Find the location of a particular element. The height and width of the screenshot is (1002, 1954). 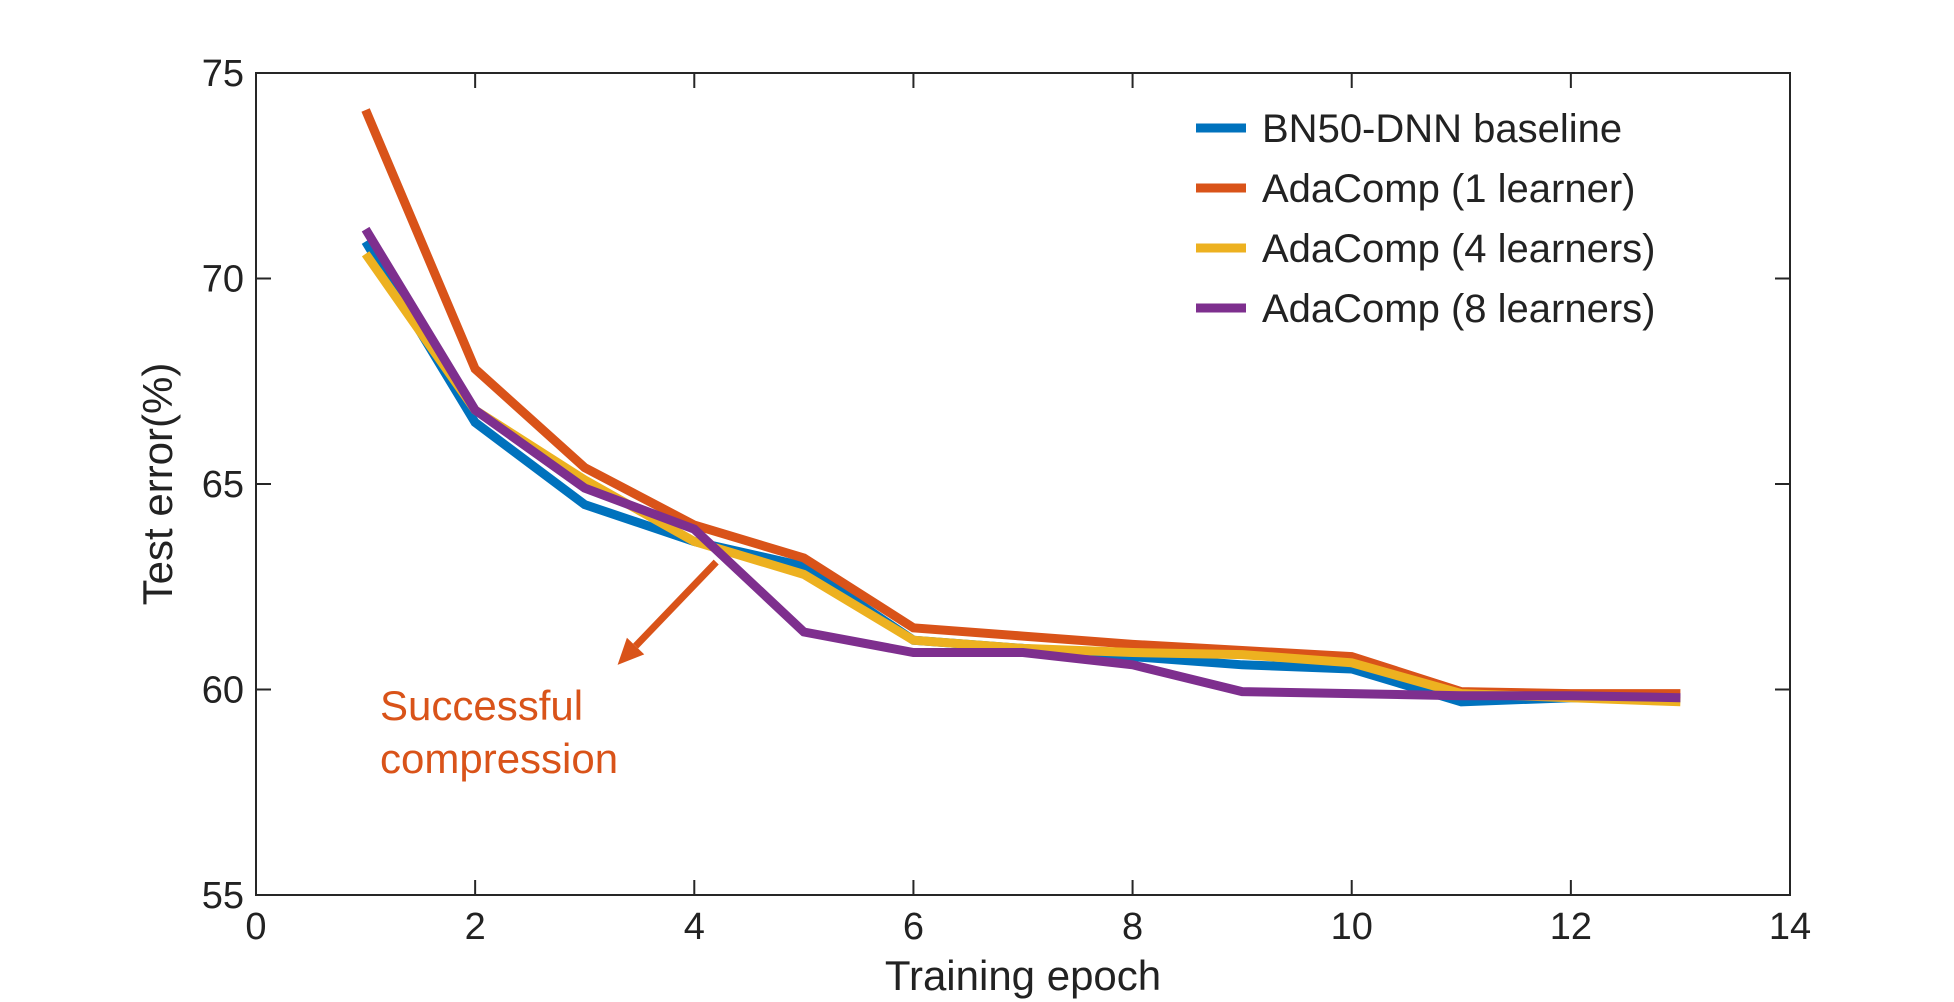

y-tick-label: 55 is located at coordinates (223, 896).